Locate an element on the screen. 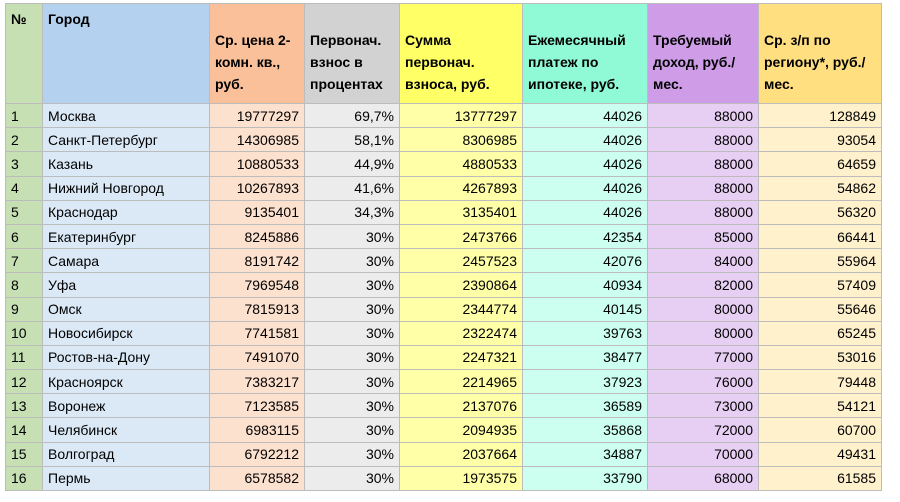 The width and height of the screenshot is (900, 502). cell-monthly-payment: 34887 is located at coordinates (585, 454).